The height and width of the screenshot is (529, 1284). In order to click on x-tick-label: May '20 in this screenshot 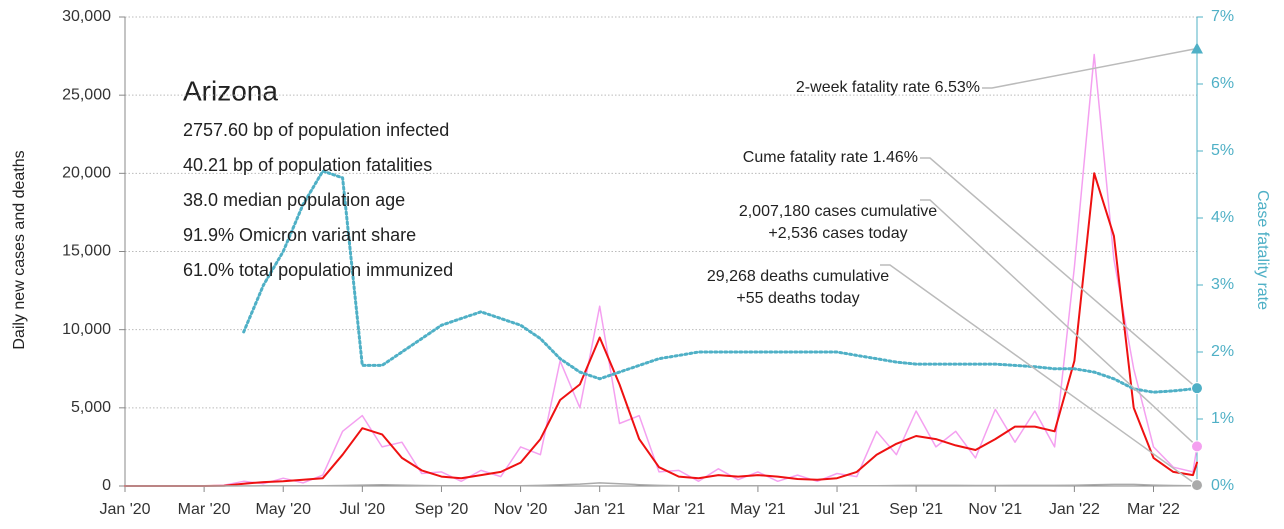, I will do `click(283, 509)`.